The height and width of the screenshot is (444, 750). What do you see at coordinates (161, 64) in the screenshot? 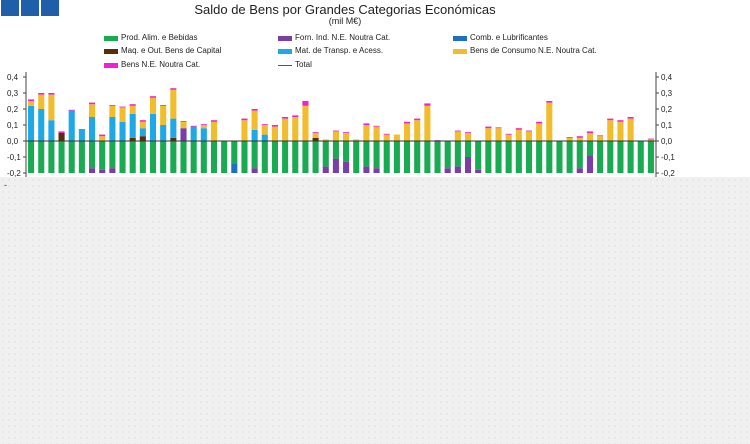
I see `legend-label-bens-ne: Bens N.E. Noutra Cat.` at bounding box center [161, 64].